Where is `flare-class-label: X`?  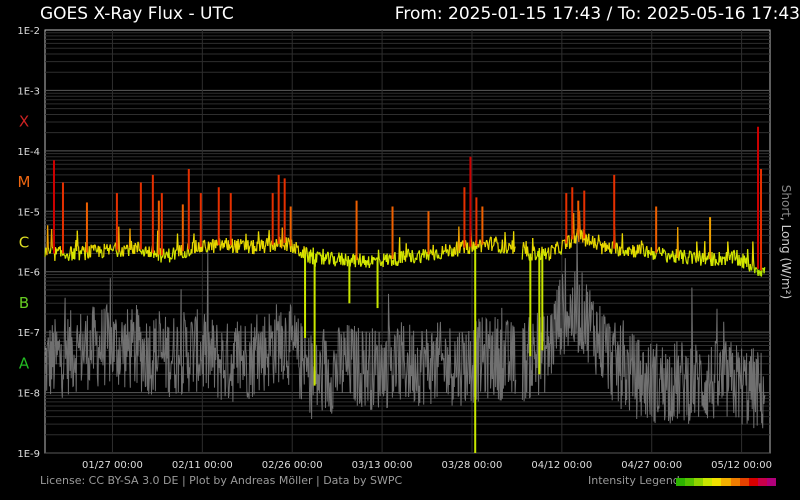
flare-class-label: X is located at coordinates (24, 122).